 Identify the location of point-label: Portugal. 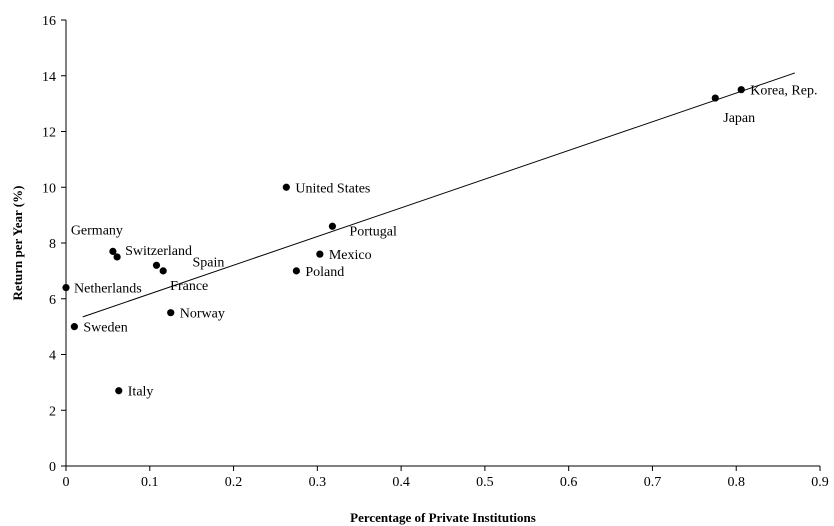
(373, 231).